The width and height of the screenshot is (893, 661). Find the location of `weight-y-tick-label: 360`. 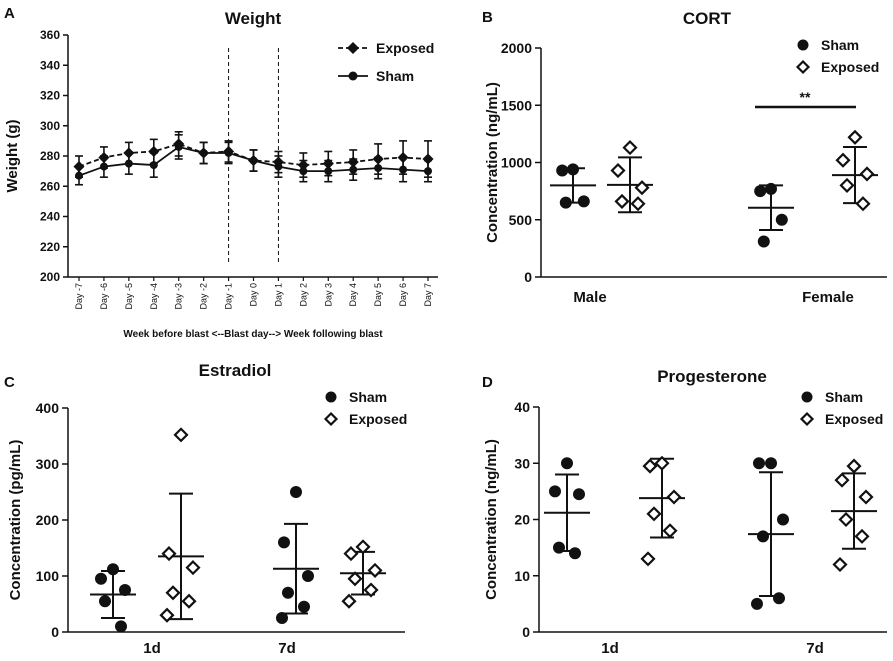

weight-y-tick-label: 360 is located at coordinates (50, 35).